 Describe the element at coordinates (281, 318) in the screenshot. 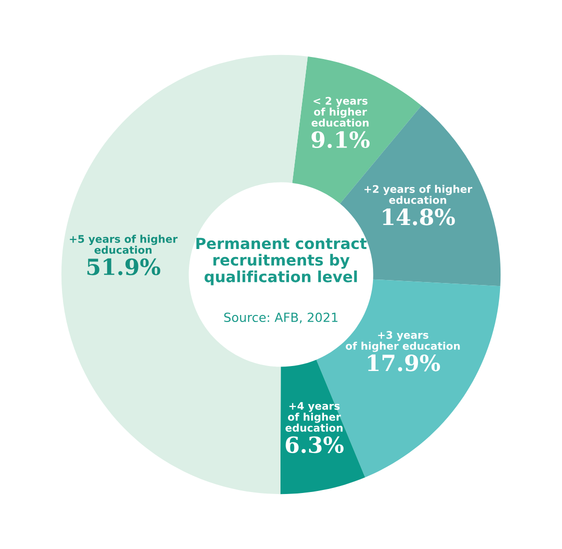

I see `source-note: Source: AFB, 2021` at that location.